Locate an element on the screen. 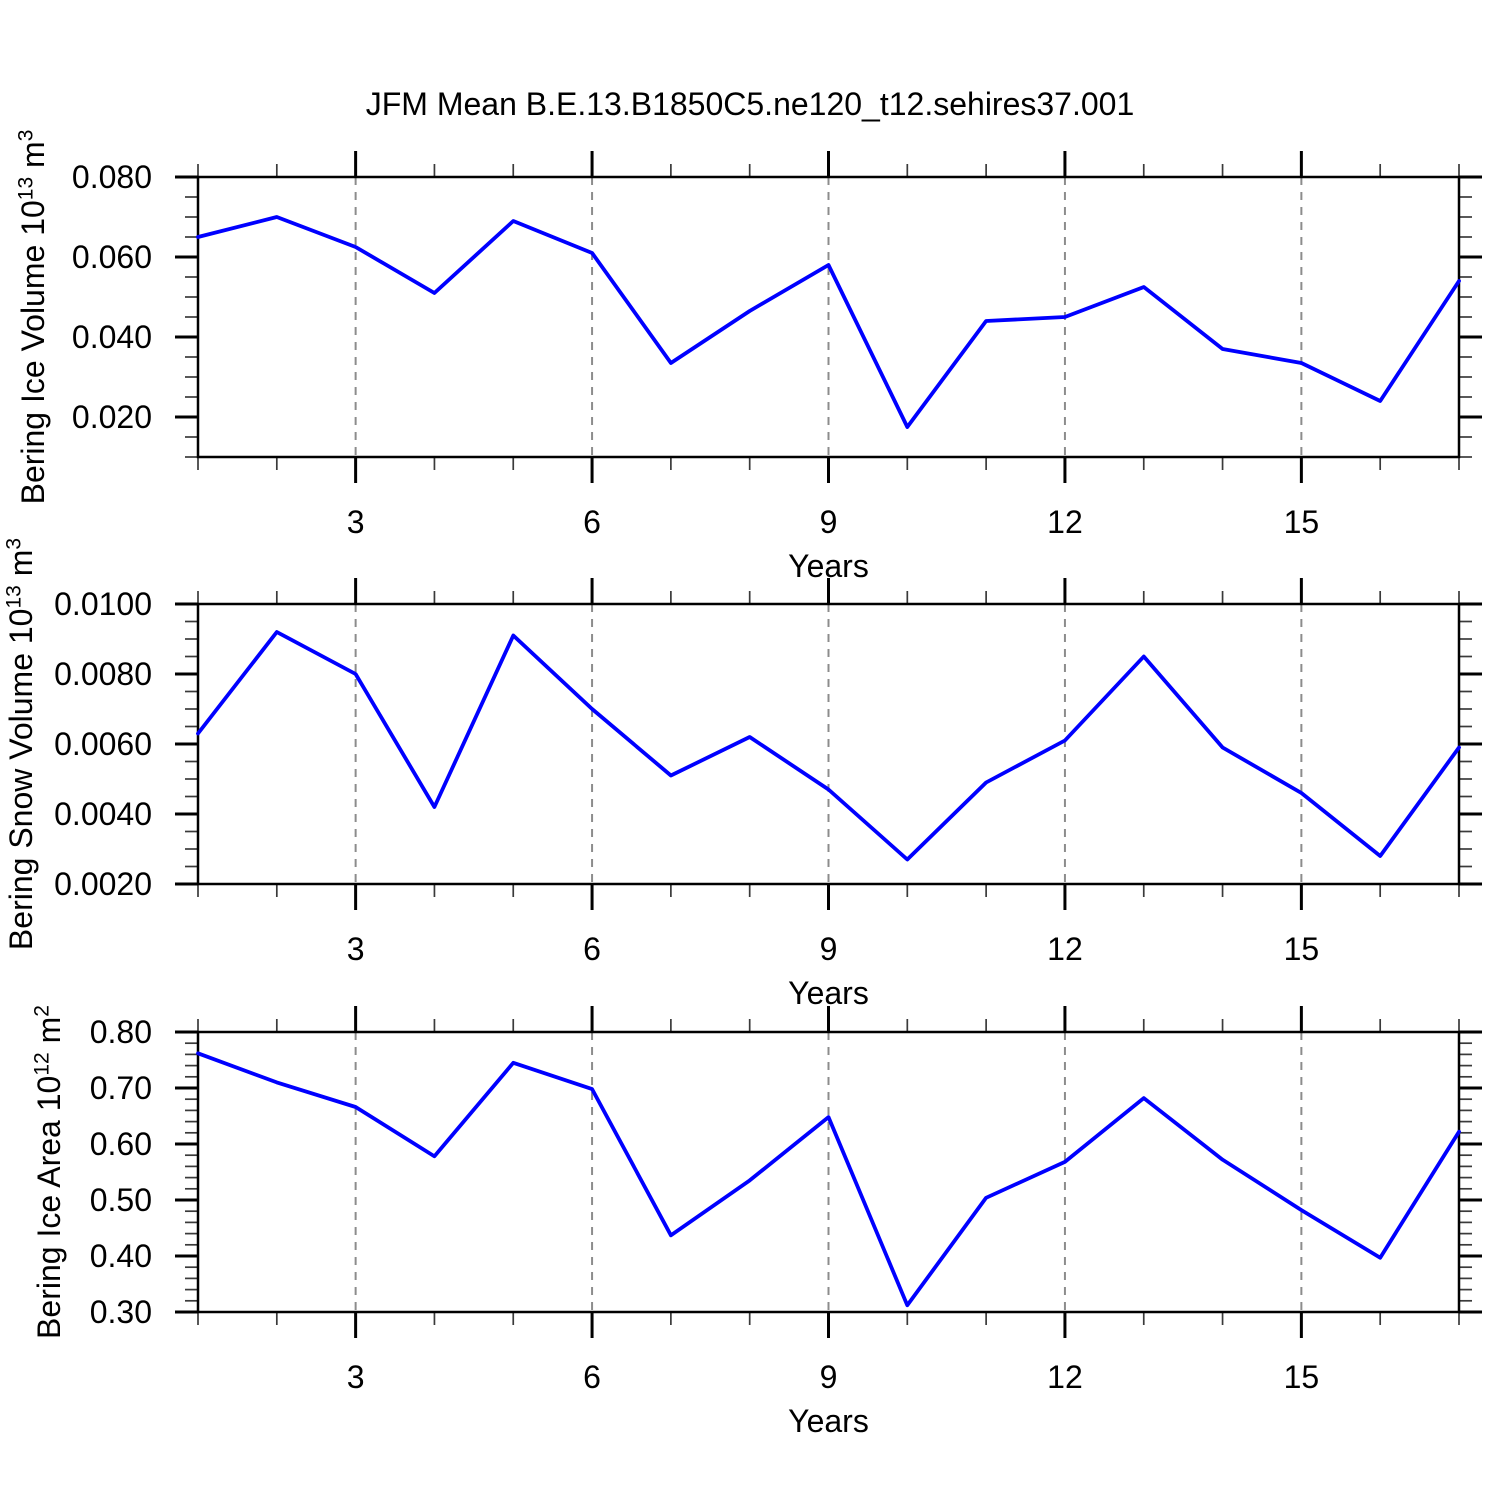 The width and height of the screenshot is (1500, 1500). y-axis-title-exponent: 12 is located at coordinates (42, 1064).